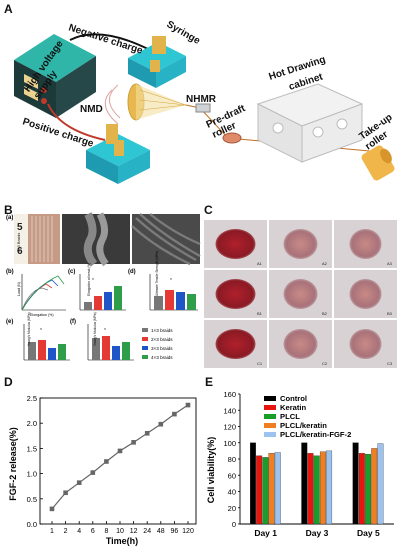 This screenshot has width=401, height=550. Describe the element at coordinates (188, 531) in the screenshot. I see `chart-d-xtick: 120` at that location.